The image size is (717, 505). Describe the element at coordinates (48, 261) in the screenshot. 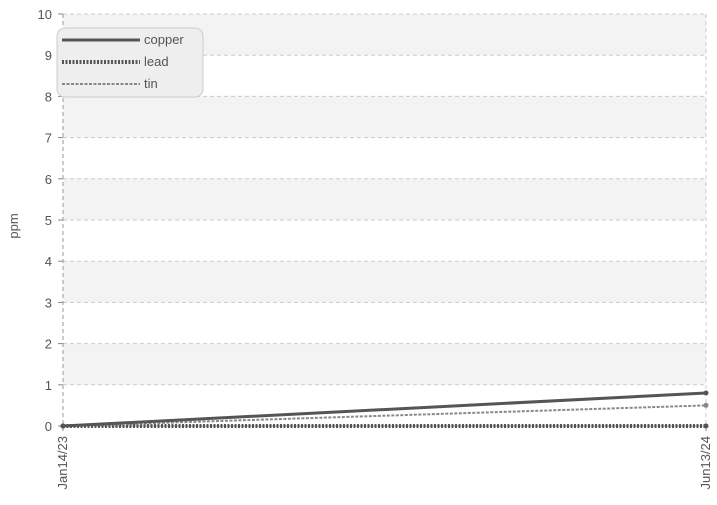

I see `y-tick-label: 4` at that location.